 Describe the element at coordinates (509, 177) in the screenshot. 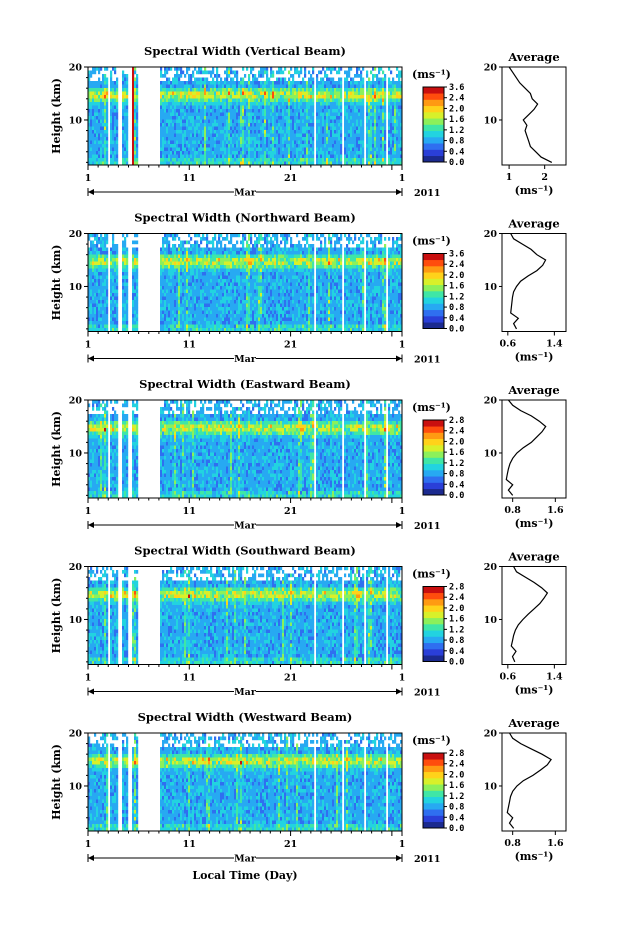

I see `average-x-tick-label: 1` at that location.